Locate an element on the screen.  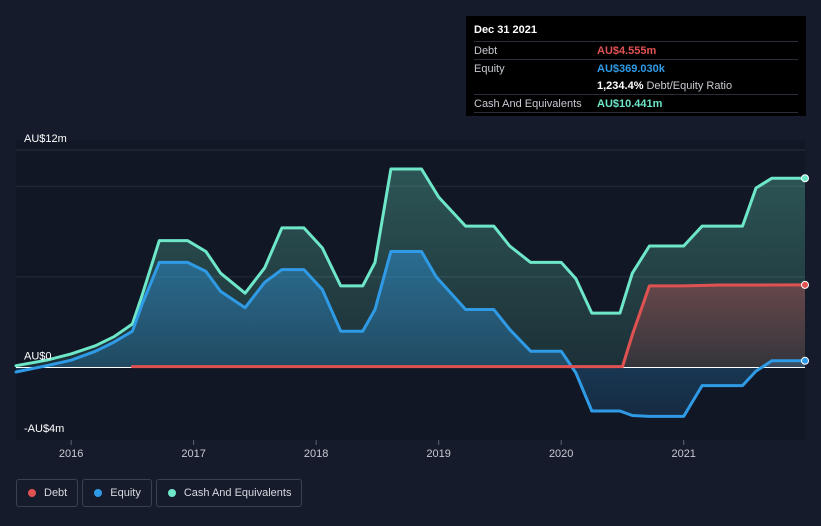
legend-item-debt: Debt is located at coordinates (47, 493).